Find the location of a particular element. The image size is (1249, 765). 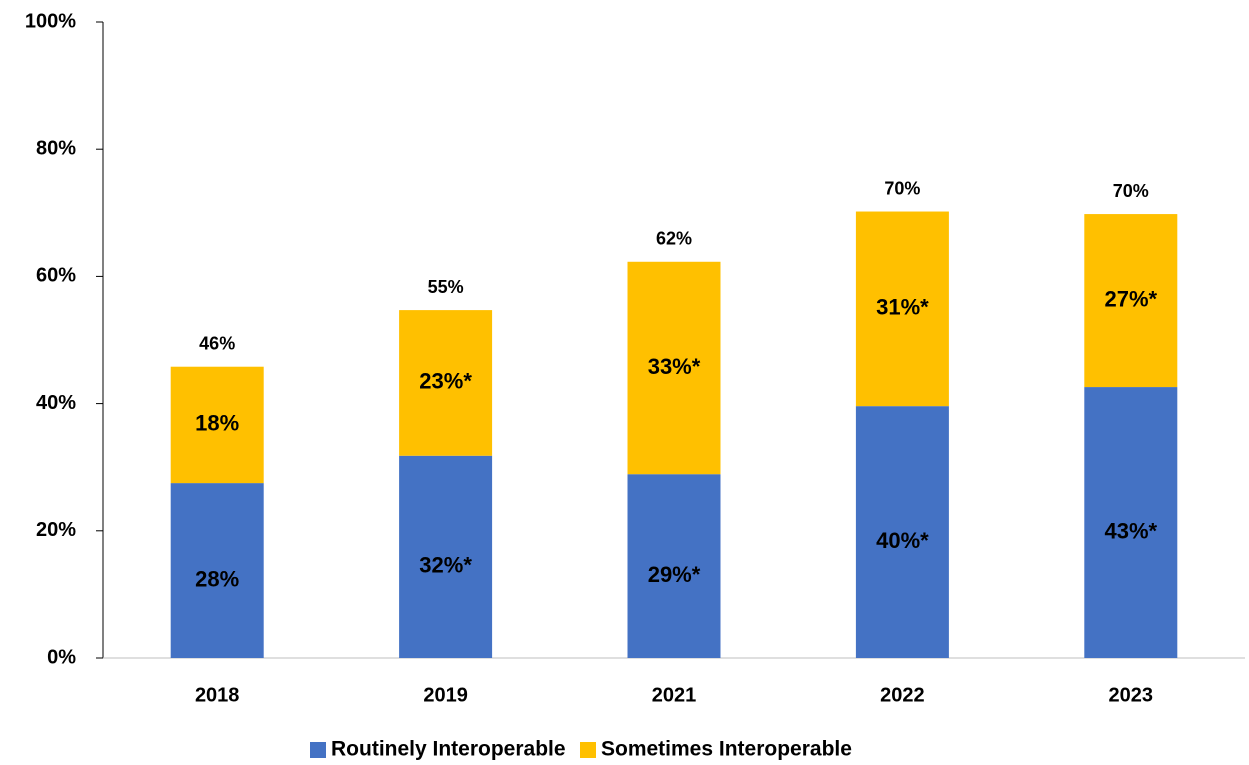

data-label: 28% is located at coordinates (217, 578).